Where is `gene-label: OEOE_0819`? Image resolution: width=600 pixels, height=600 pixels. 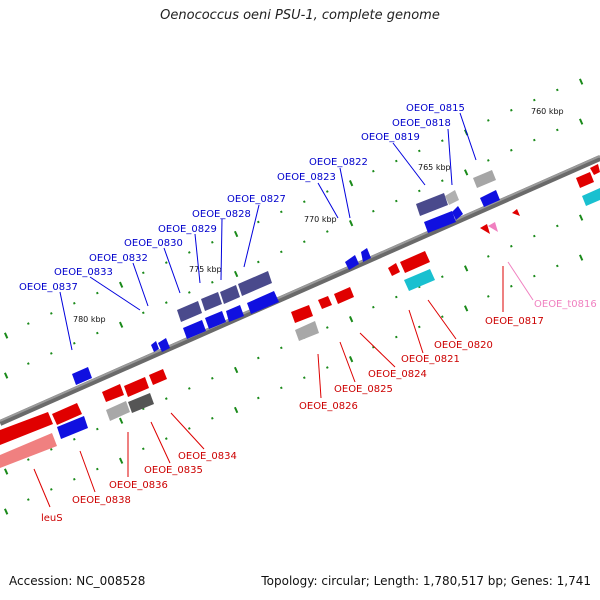 gene-label: OEOE_0819 is located at coordinates (390, 137).